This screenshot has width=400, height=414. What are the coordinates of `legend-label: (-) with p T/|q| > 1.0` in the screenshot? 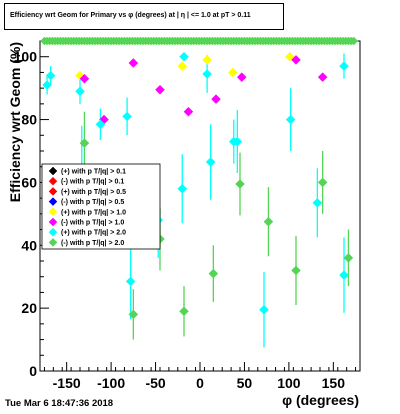 It's located at (92, 223).